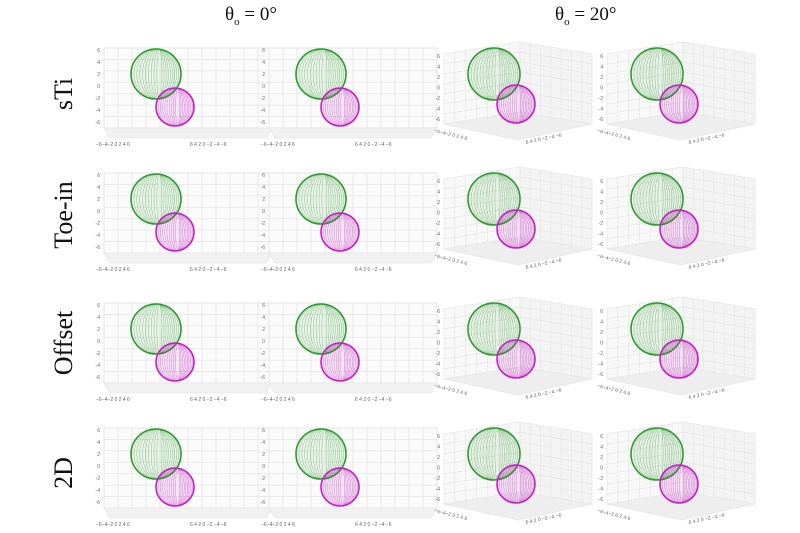 The width and height of the screenshot is (800, 533). I want to click on panel-2d-col1: 6 4 2 0 -2 -4 -6 −6−4−2 0 2 4 6 6 4 2 0 −2 −4 −6, so click(185, 476).